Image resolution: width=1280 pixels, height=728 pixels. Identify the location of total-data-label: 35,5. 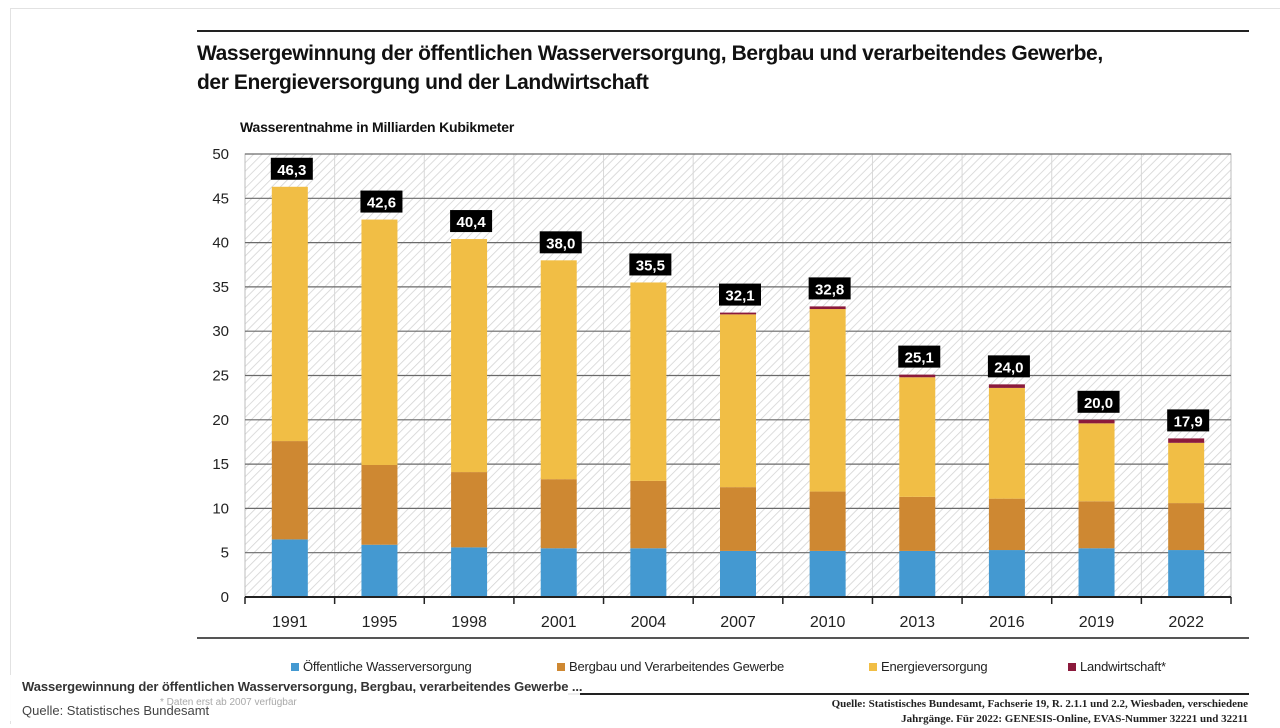
(650, 265).